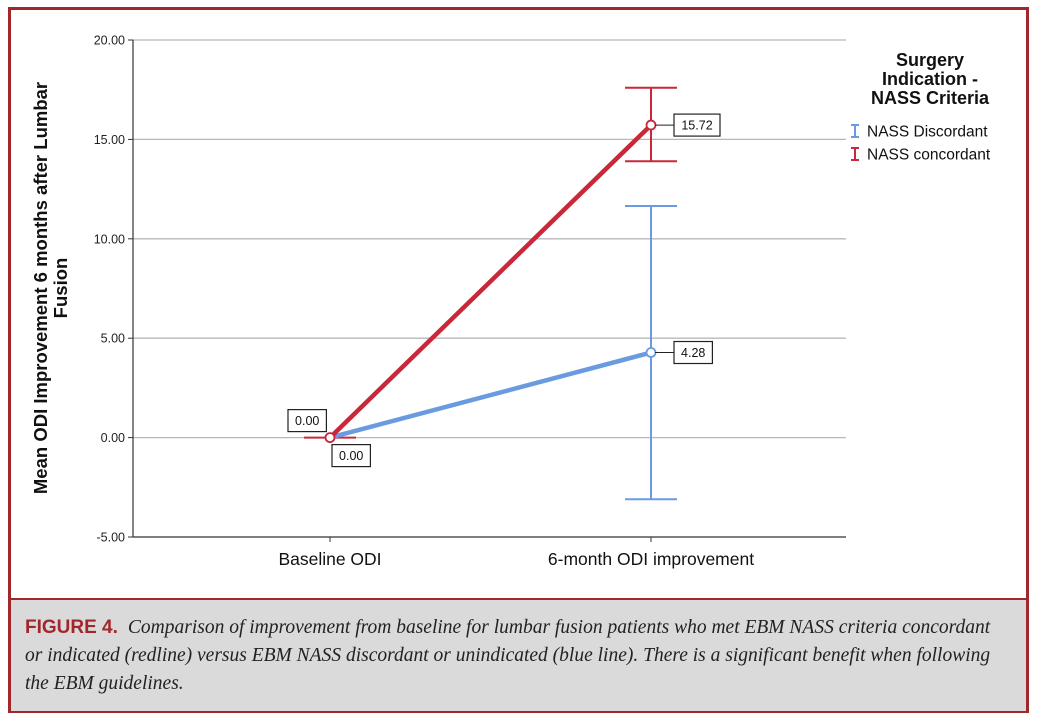 Image resolution: width=1043 pixels, height=724 pixels. I want to click on x-tick-label: Baseline ODI, so click(329, 559).